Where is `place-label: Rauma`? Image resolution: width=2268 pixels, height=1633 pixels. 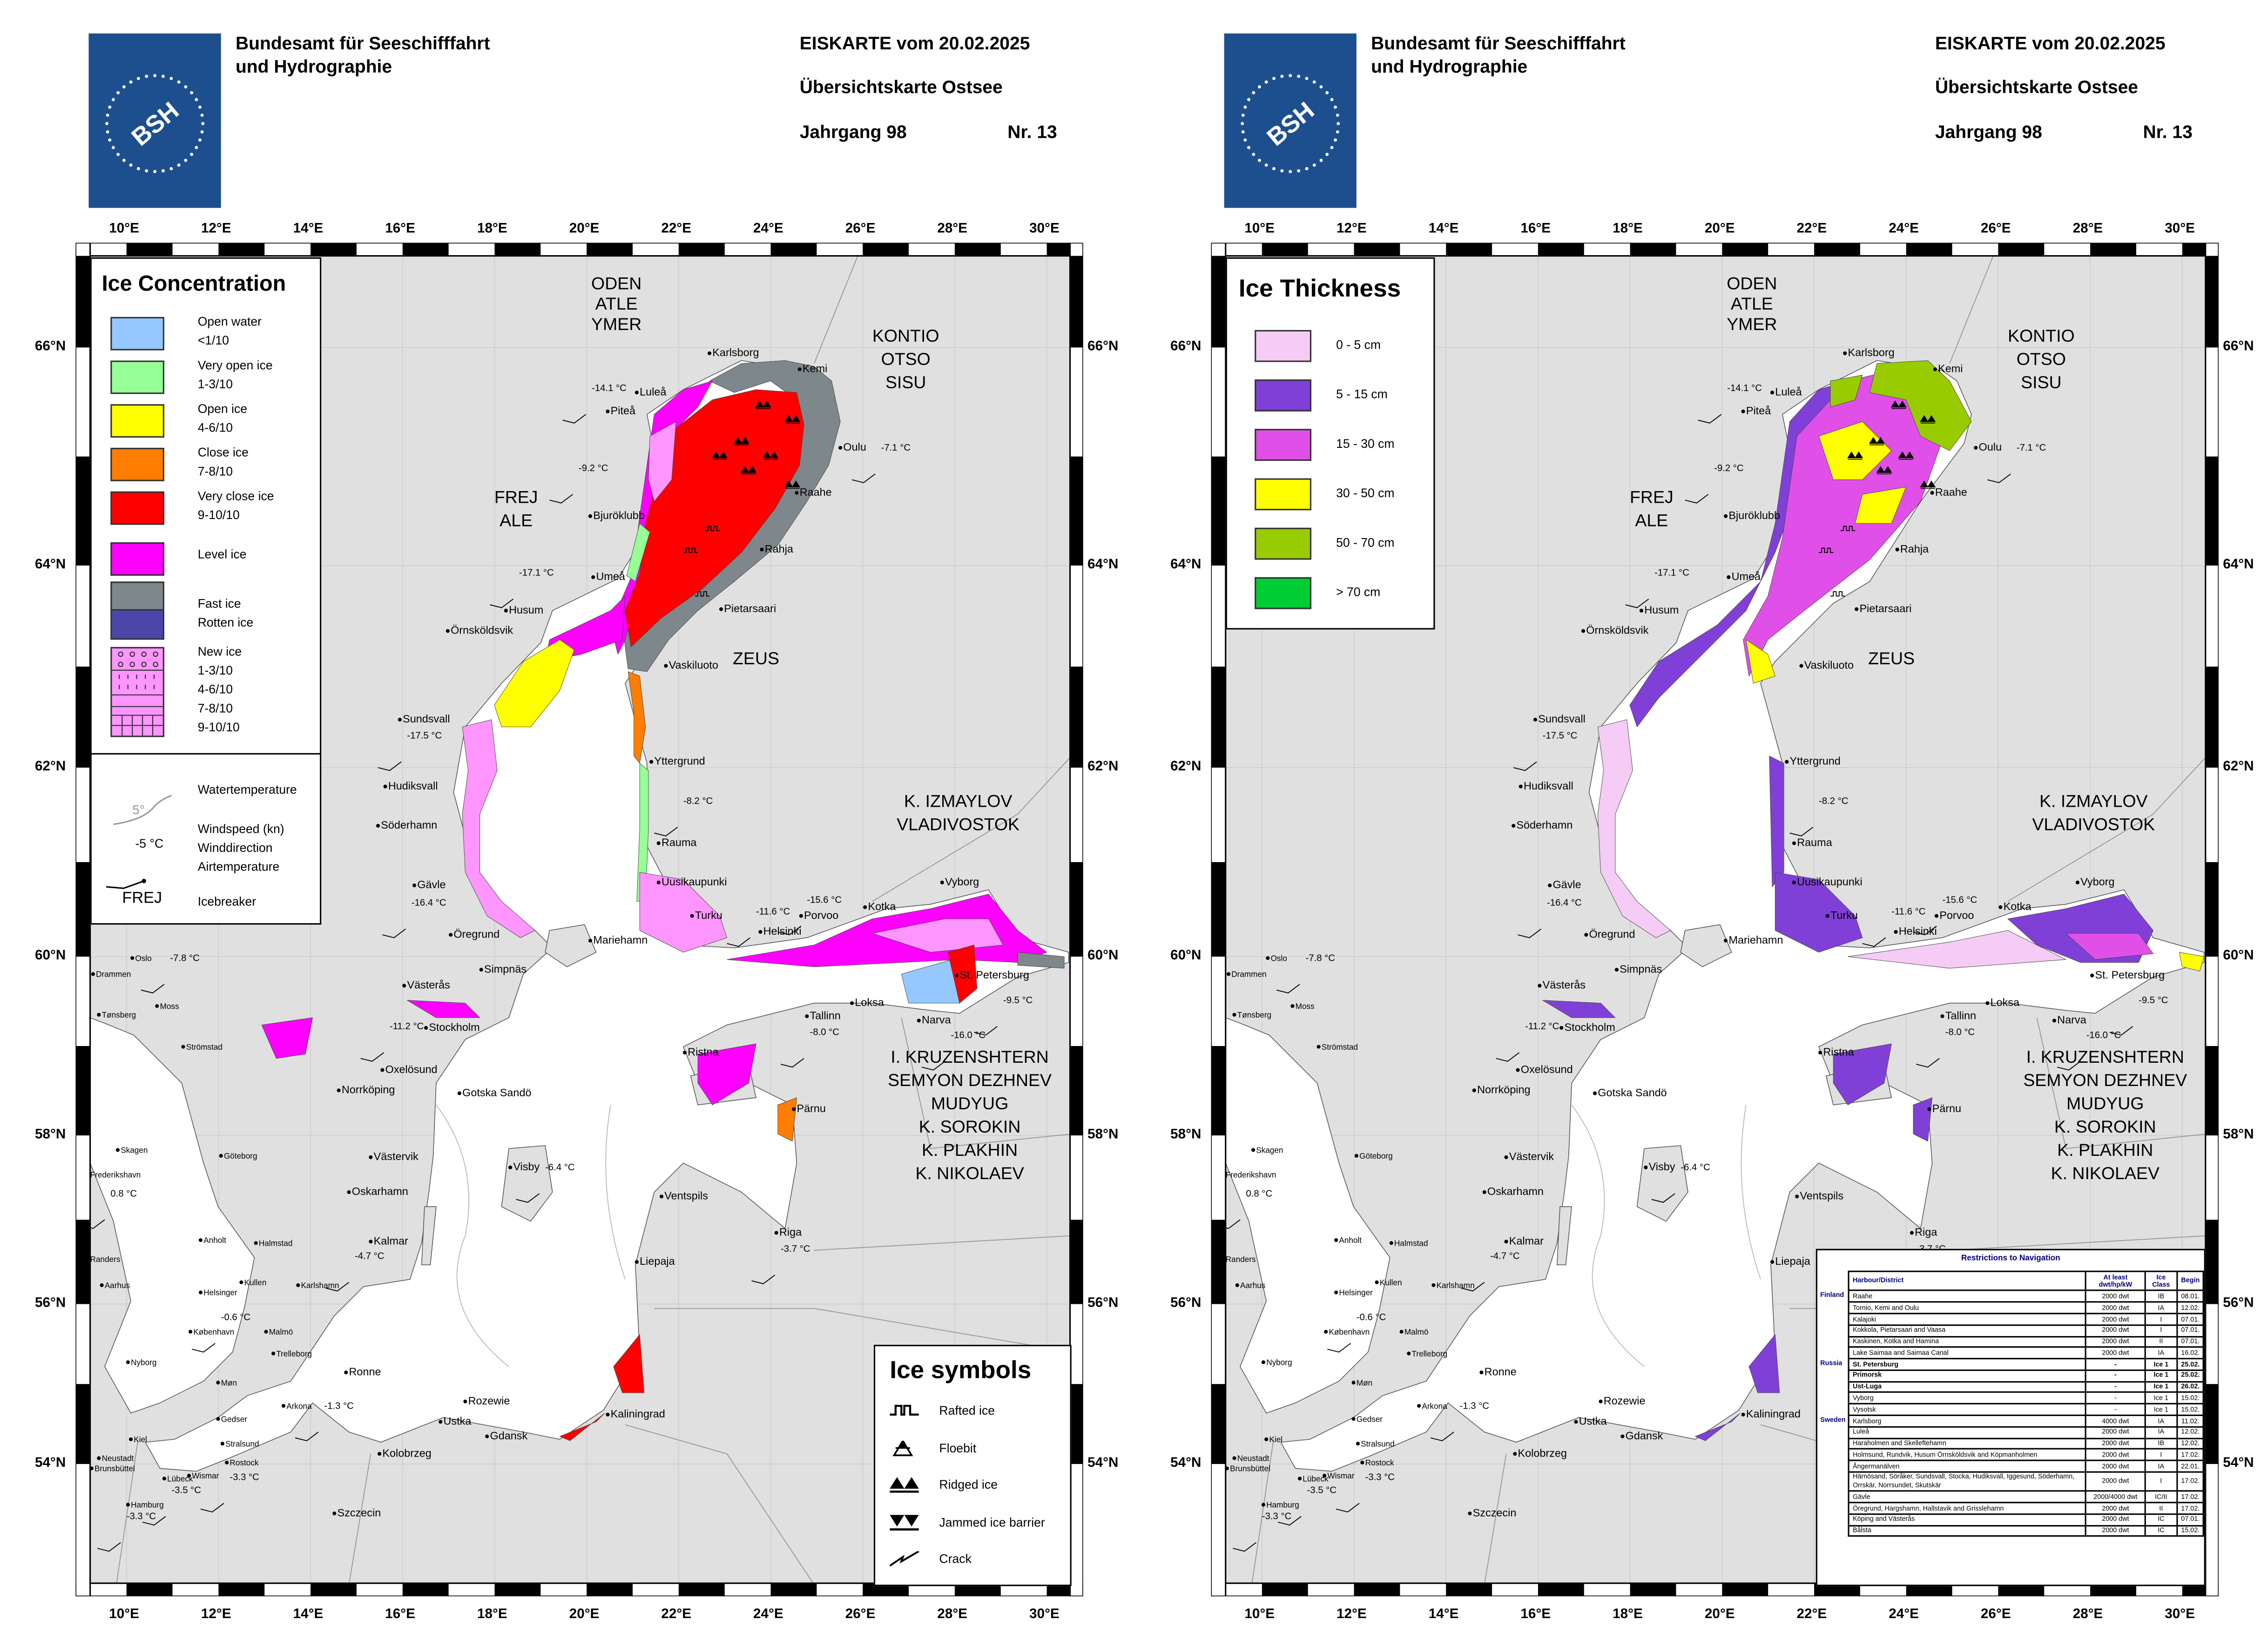 place-label: Rauma is located at coordinates (679, 843).